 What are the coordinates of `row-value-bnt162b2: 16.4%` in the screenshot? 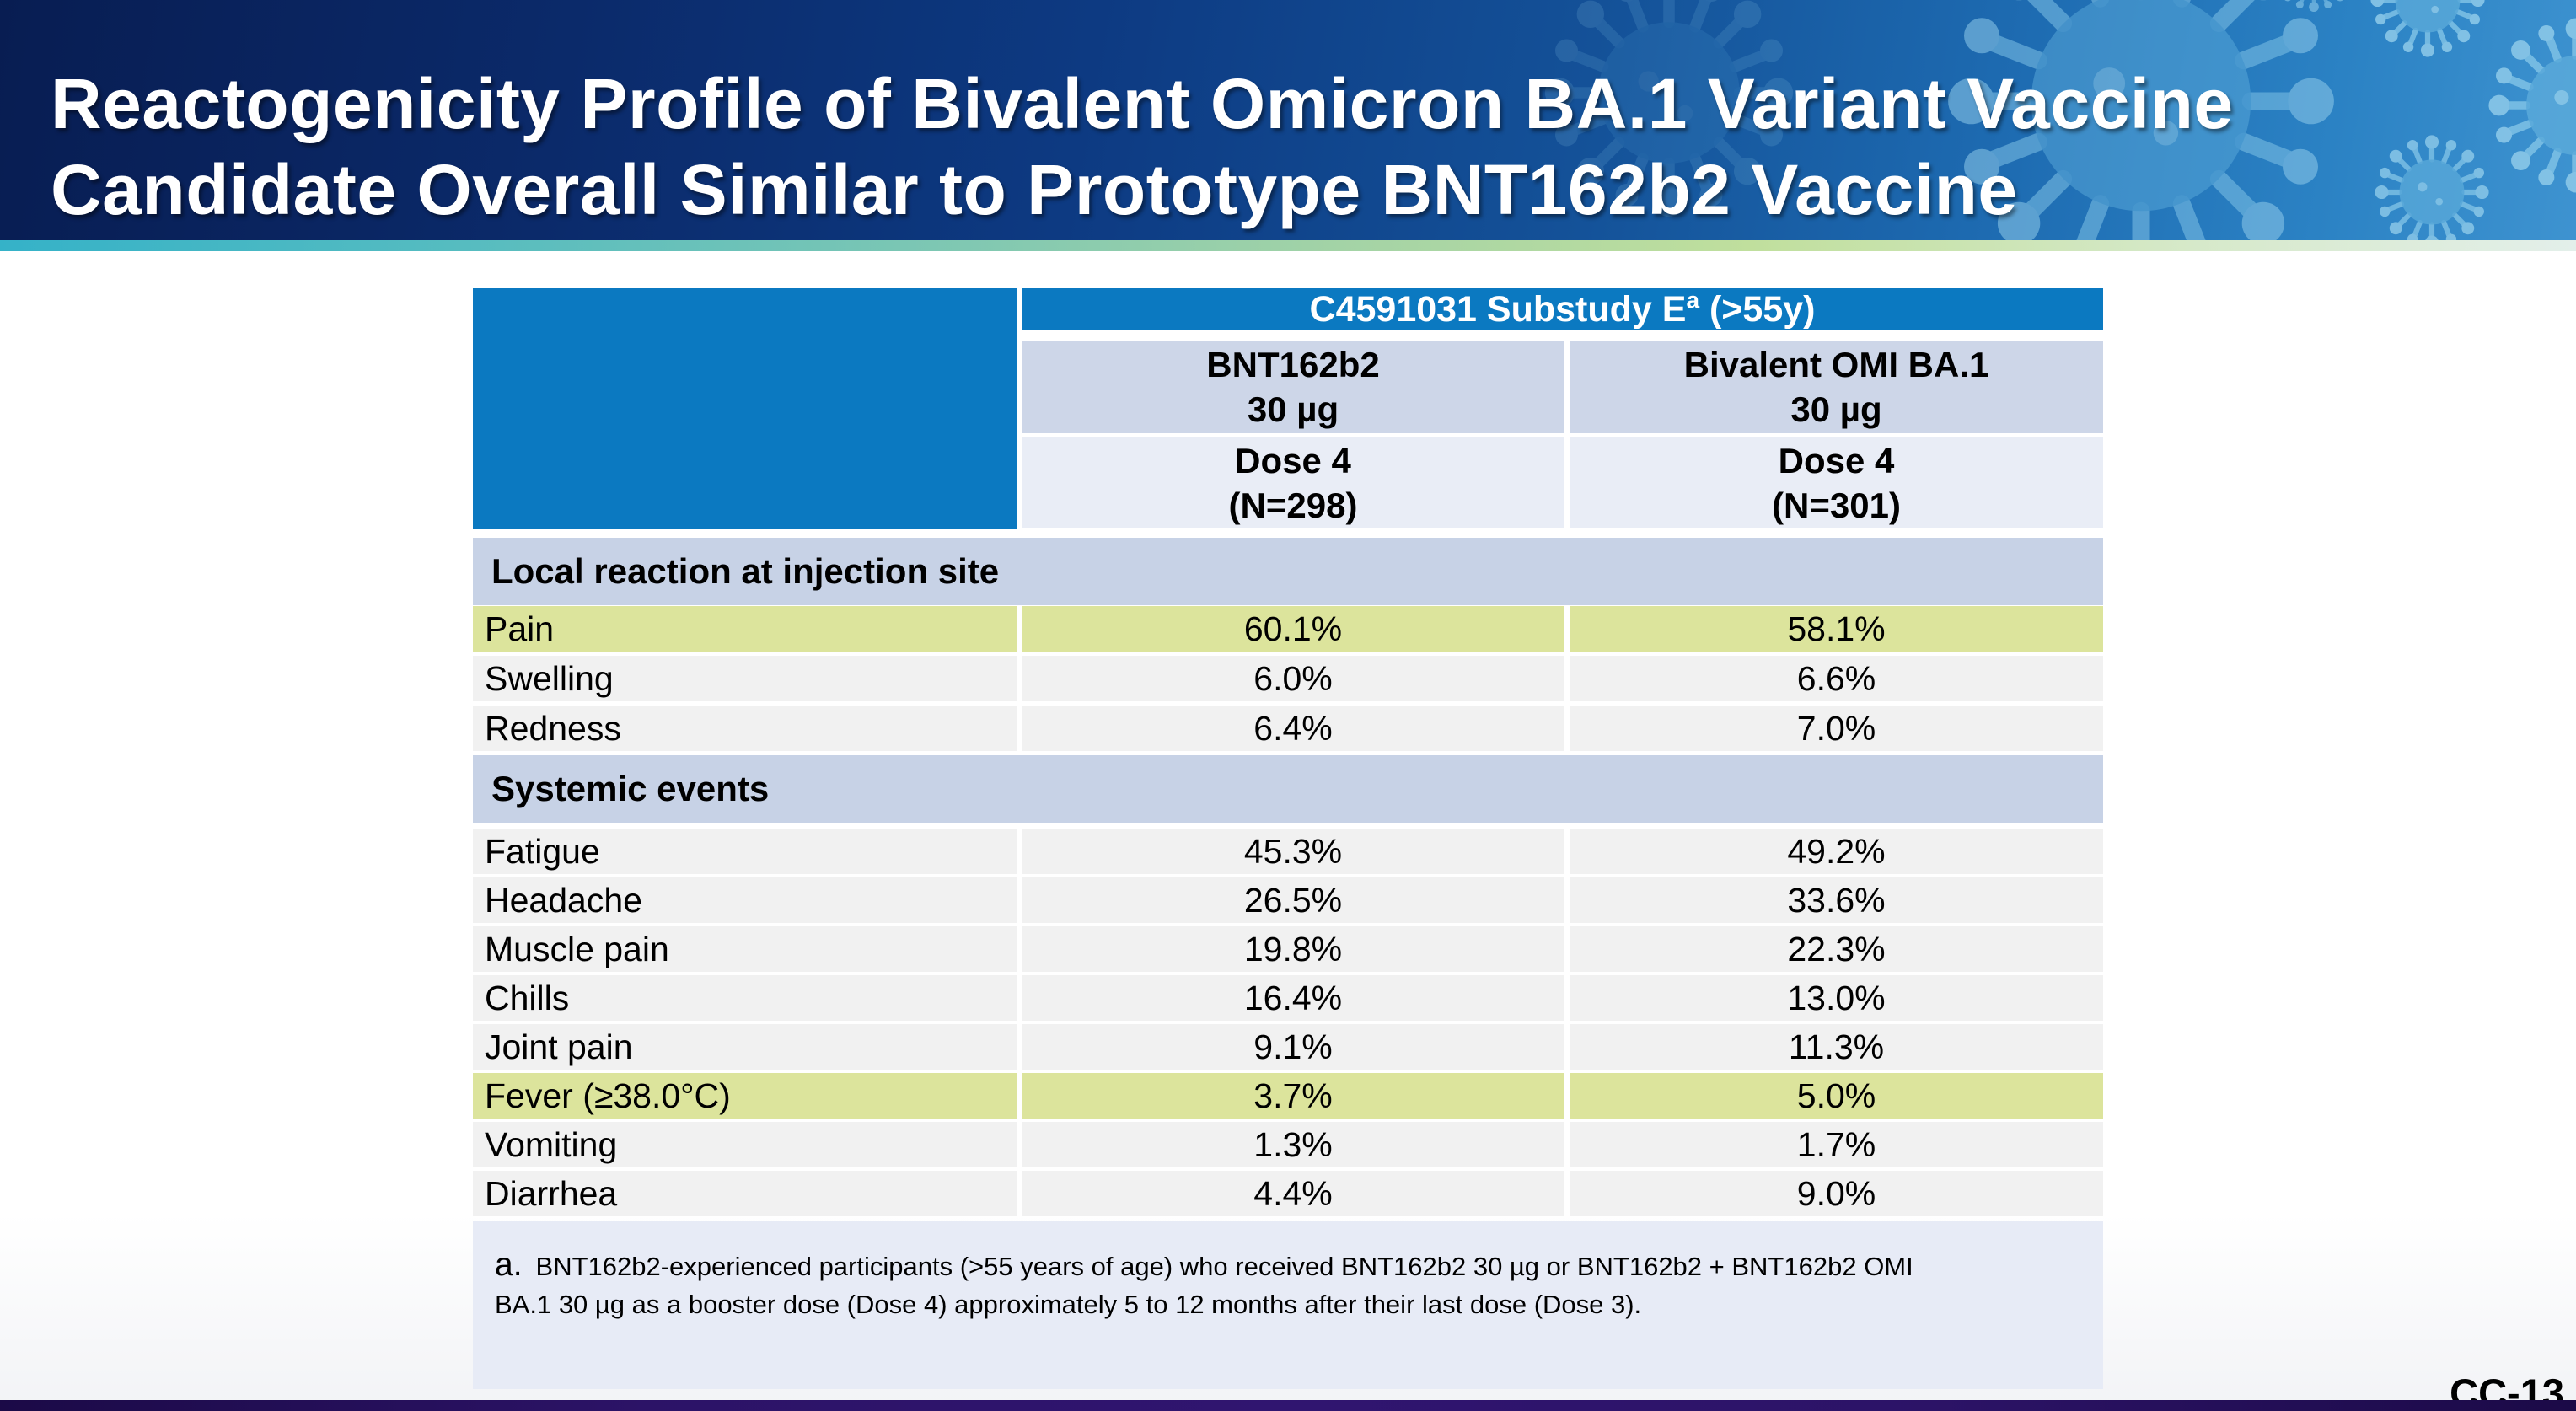 It's located at (1293, 998).